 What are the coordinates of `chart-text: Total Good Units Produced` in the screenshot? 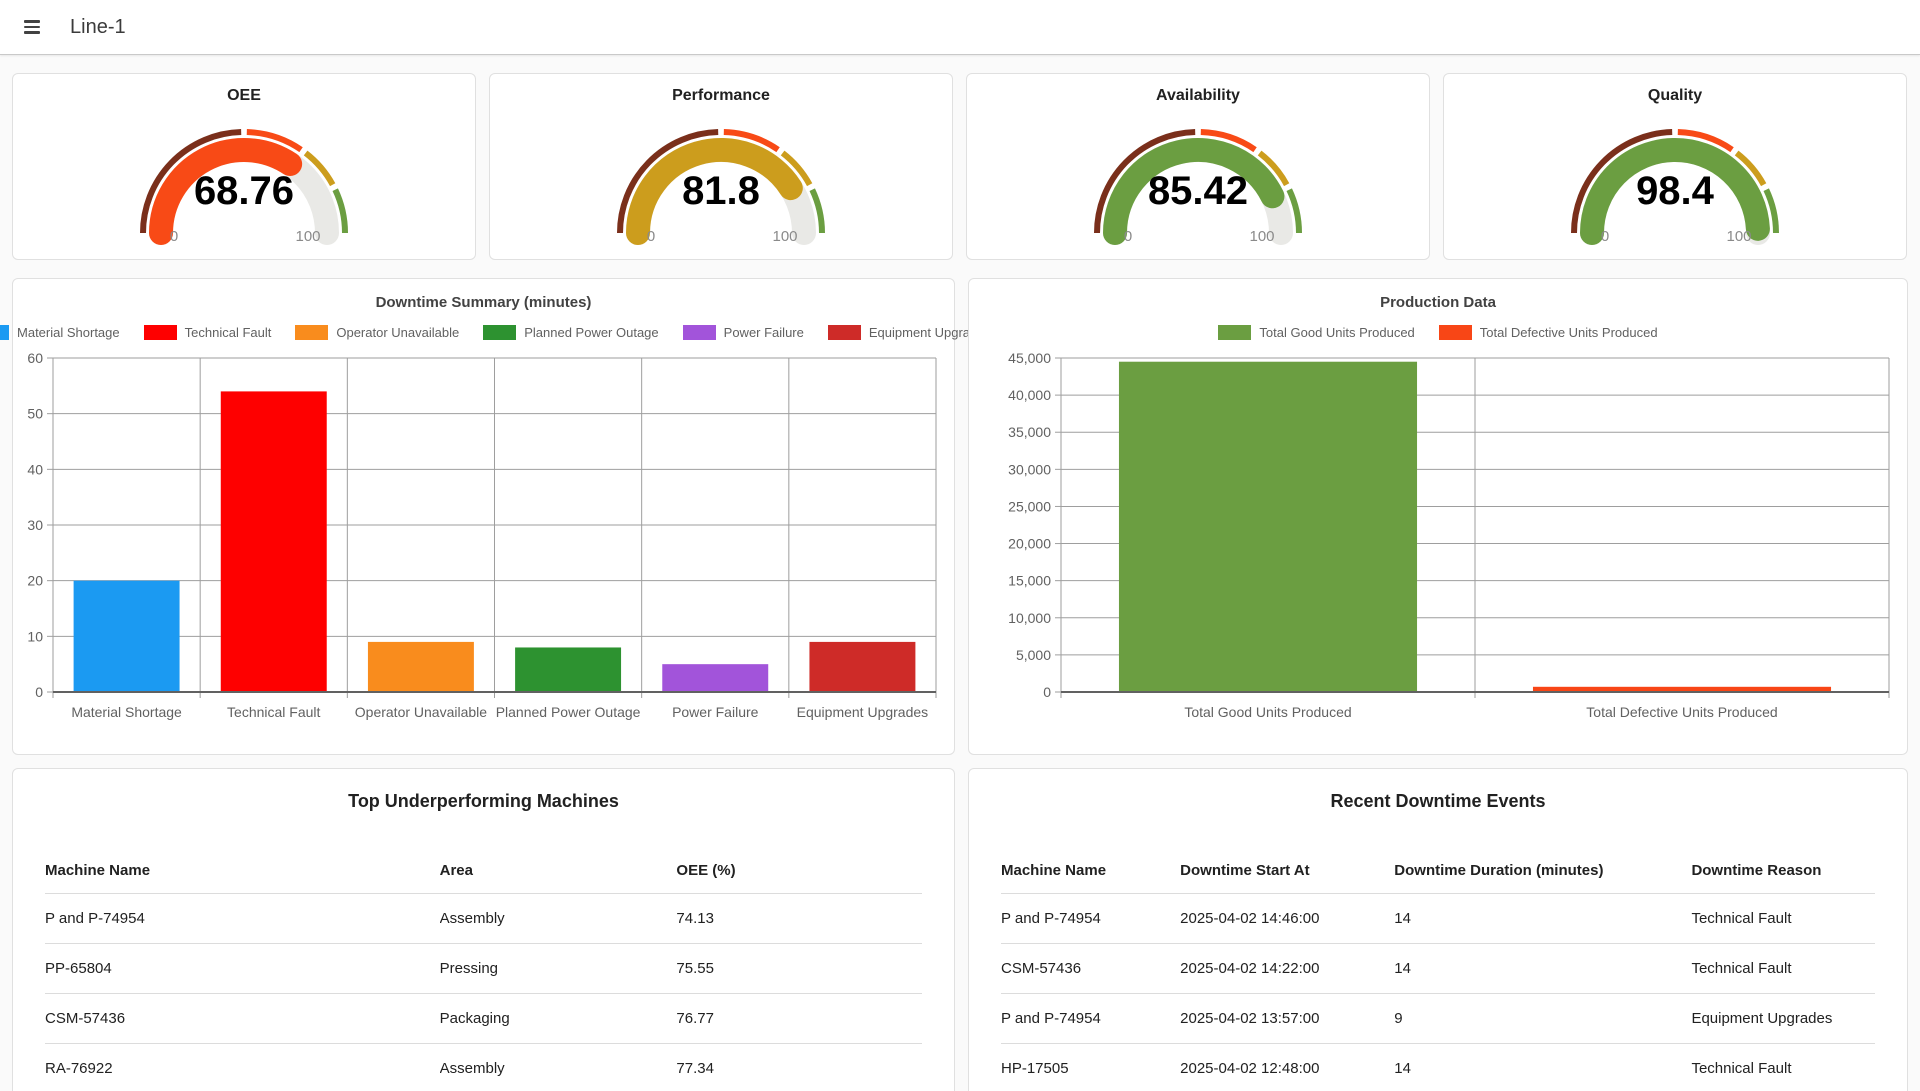 It's located at (1267, 712).